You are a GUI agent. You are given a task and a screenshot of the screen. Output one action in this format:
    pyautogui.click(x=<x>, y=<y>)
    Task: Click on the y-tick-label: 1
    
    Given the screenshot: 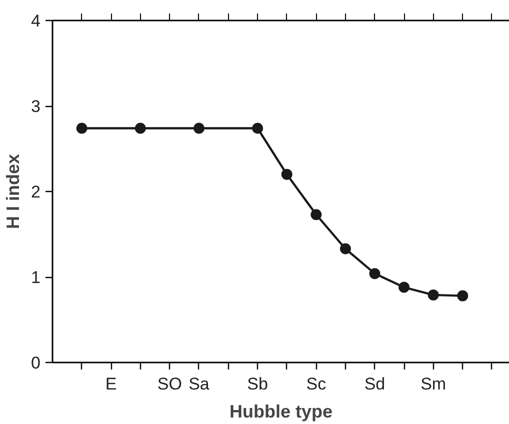 What is the action you would take?
    pyautogui.click(x=36, y=277)
    